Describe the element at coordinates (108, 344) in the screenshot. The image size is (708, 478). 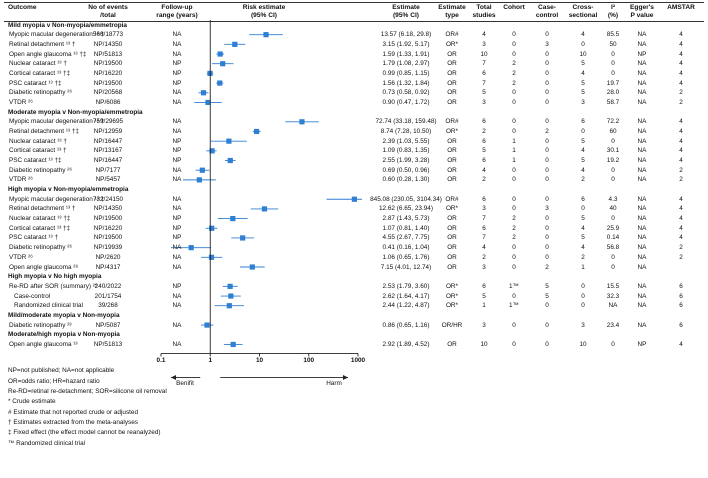
I see `events-total: NP/51813` at that location.